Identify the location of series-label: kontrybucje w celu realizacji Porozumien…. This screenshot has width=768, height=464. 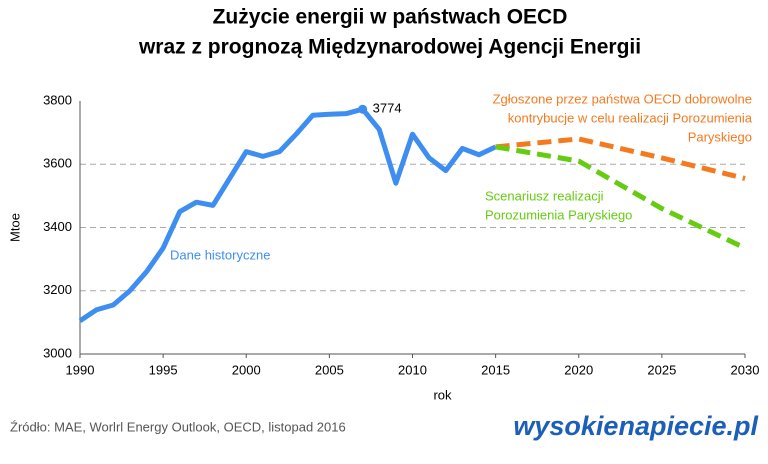
(630, 117).